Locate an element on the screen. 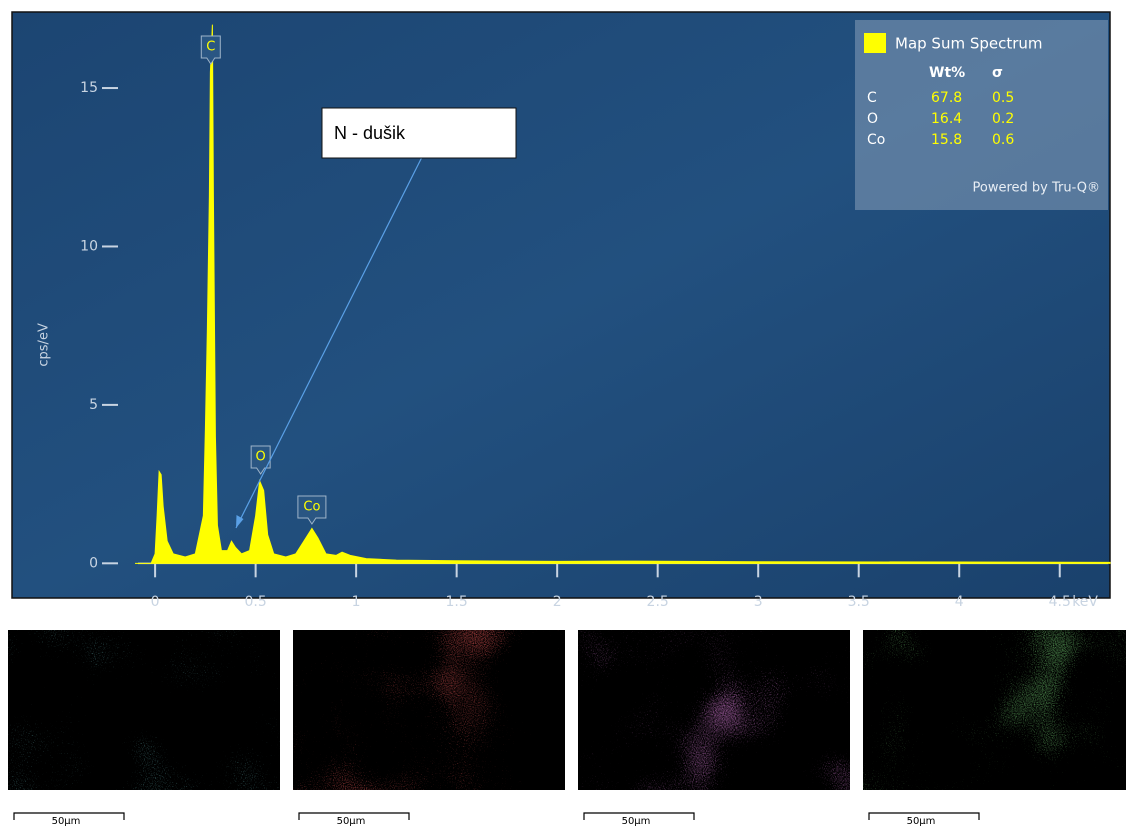 This screenshot has width=1126, height=828. y-axis-label: cps/eV is located at coordinates (44, 345).